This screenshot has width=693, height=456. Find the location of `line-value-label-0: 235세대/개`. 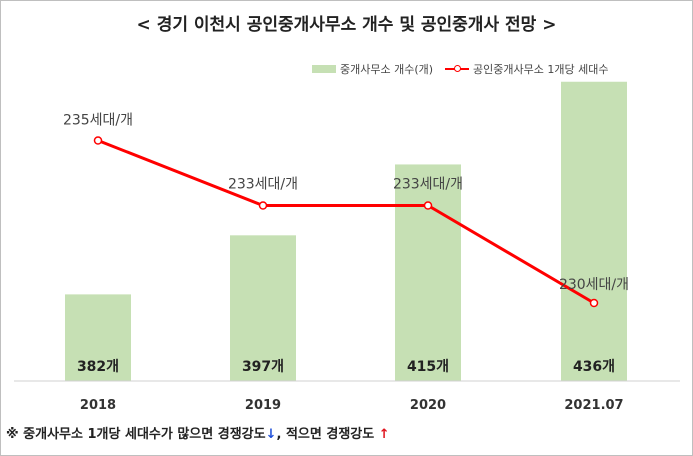

line-value-label-0: 235세대/개 is located at coordinates (98, 121).